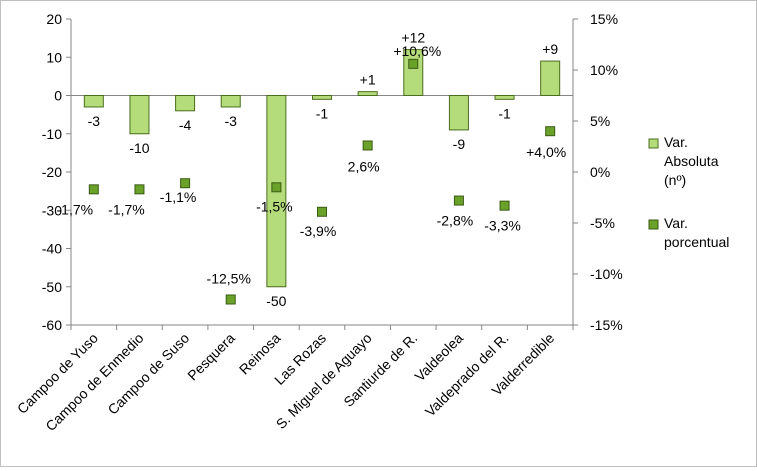 This screenshot has height=471, width=757. I want to click on marker-data-label: +10,6%, so click(417, 51).